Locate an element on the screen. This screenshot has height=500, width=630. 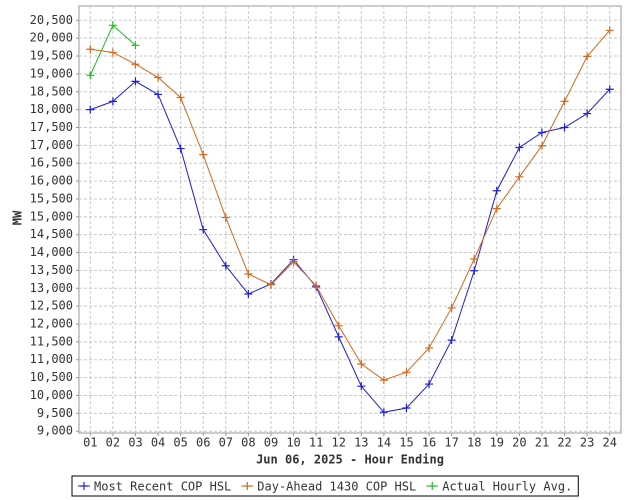
y-tick-label: 9,000 is located at coordinates (55, 431).